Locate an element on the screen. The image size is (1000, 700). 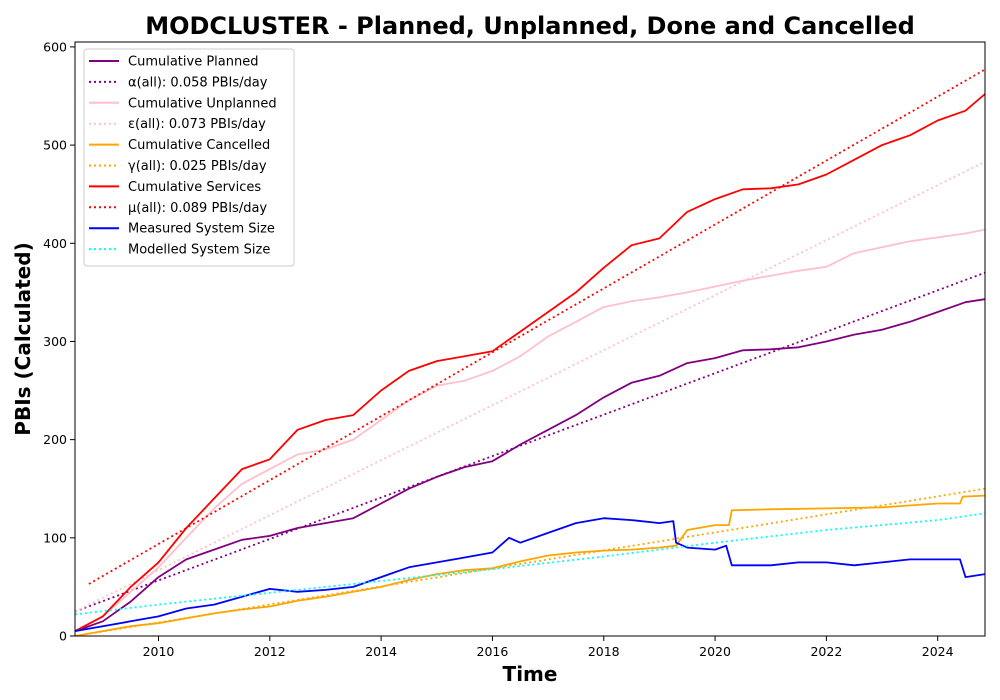
x-tick-label-0: 2010 is located at coordinates (159, 651).